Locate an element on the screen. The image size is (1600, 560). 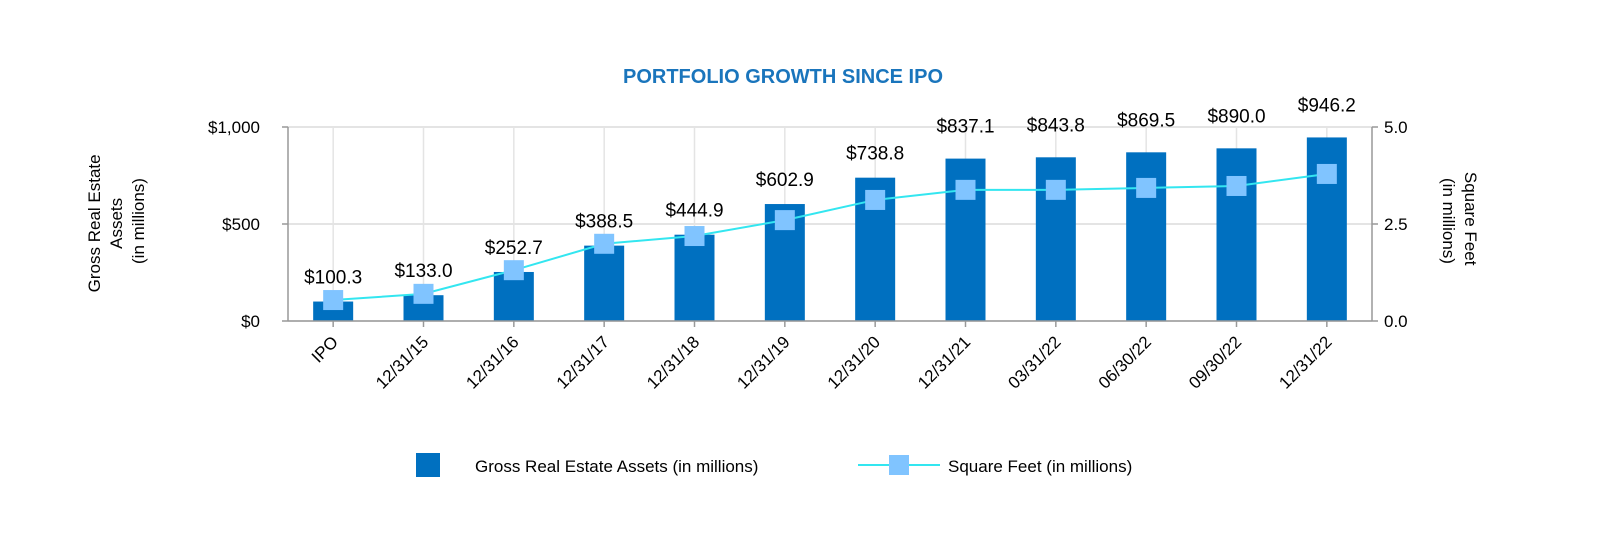
bar-data-label: $869.5 is located at coordinates (1146, 120).